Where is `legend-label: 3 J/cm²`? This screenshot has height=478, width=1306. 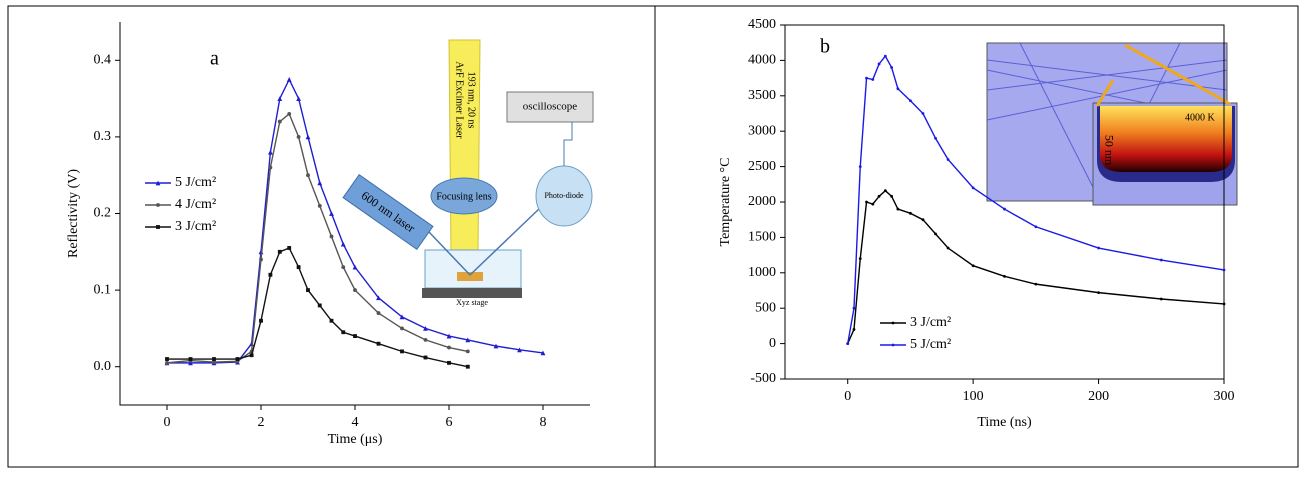 legend-label: 3 J/cm² is located at coordinates (195, 226).